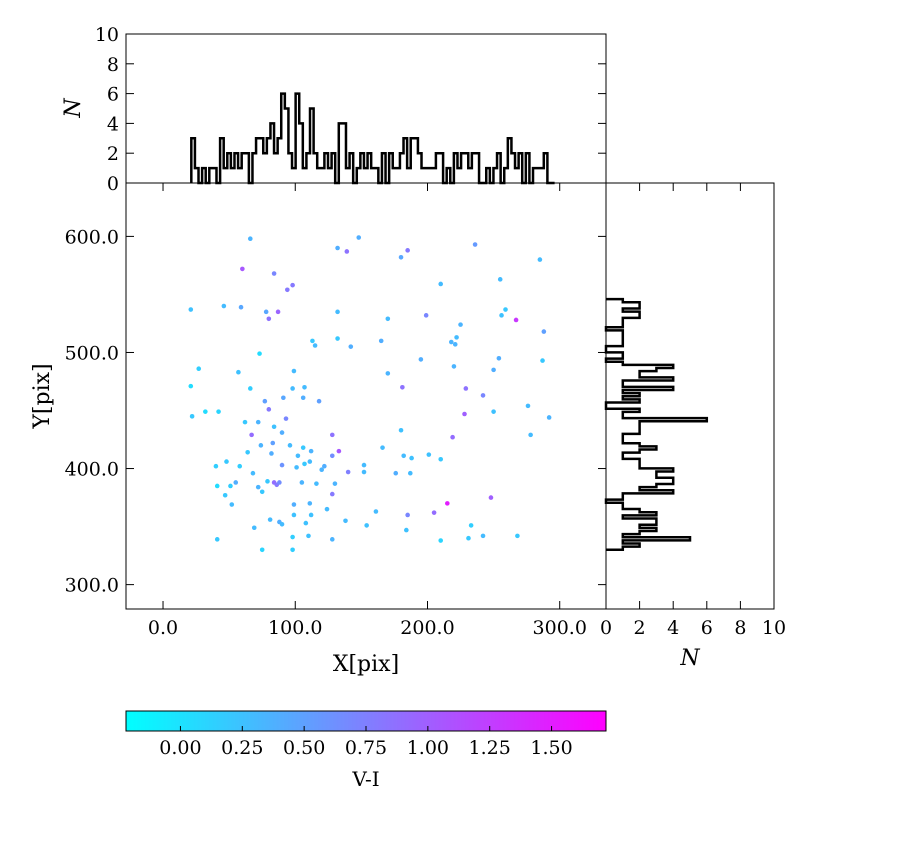  Describe the element at coordinates (560, 628) in the screenshot. I see `x-tick-label: 300.0` at that location.